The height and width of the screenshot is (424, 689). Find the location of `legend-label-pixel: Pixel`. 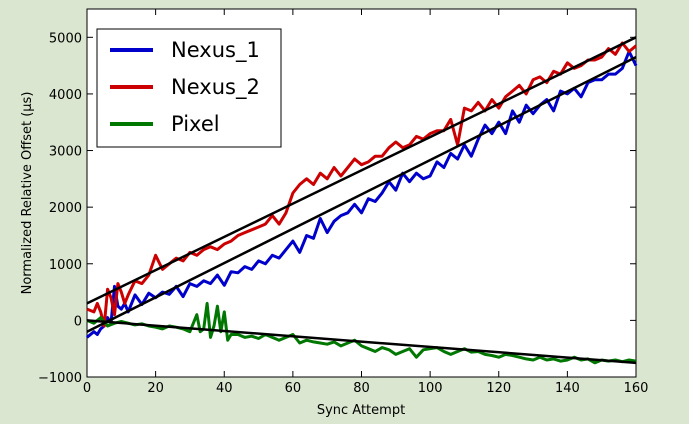

legend-label-pixel: Pixel is located at coordinates (195, 124).